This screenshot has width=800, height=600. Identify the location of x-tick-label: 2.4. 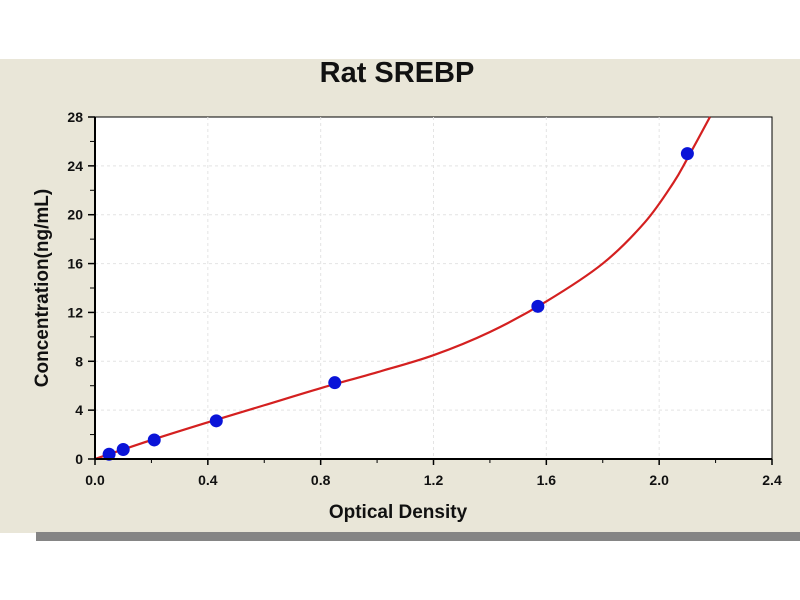
(772, 480).